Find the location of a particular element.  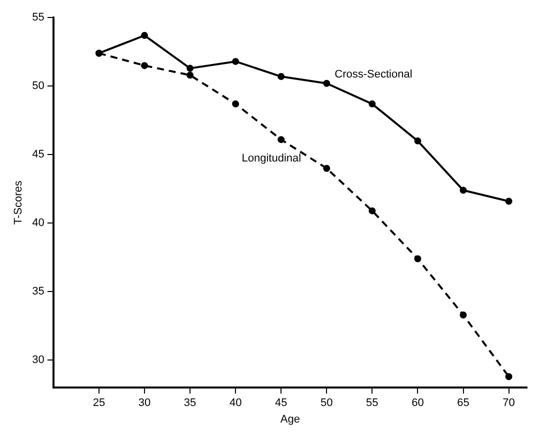

x-tick-label: 40 is located at coordinates (235, 403).